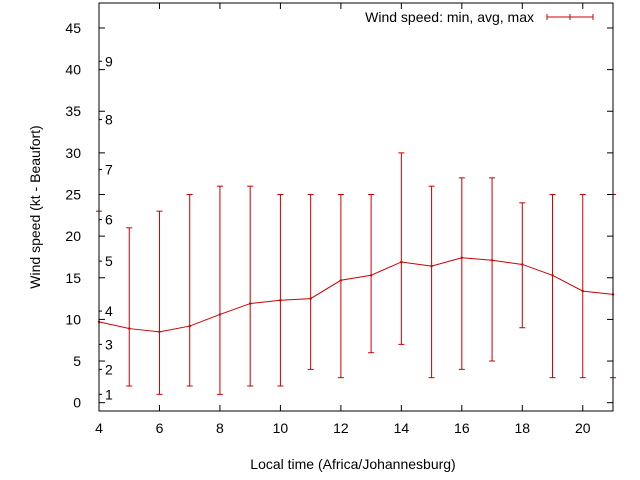 Image resolution: width=640 pixels, height=480 pixels. Describe the element at coordinates (341, 428) in the screenshot. I see `x-tick-label: 12` at that location.